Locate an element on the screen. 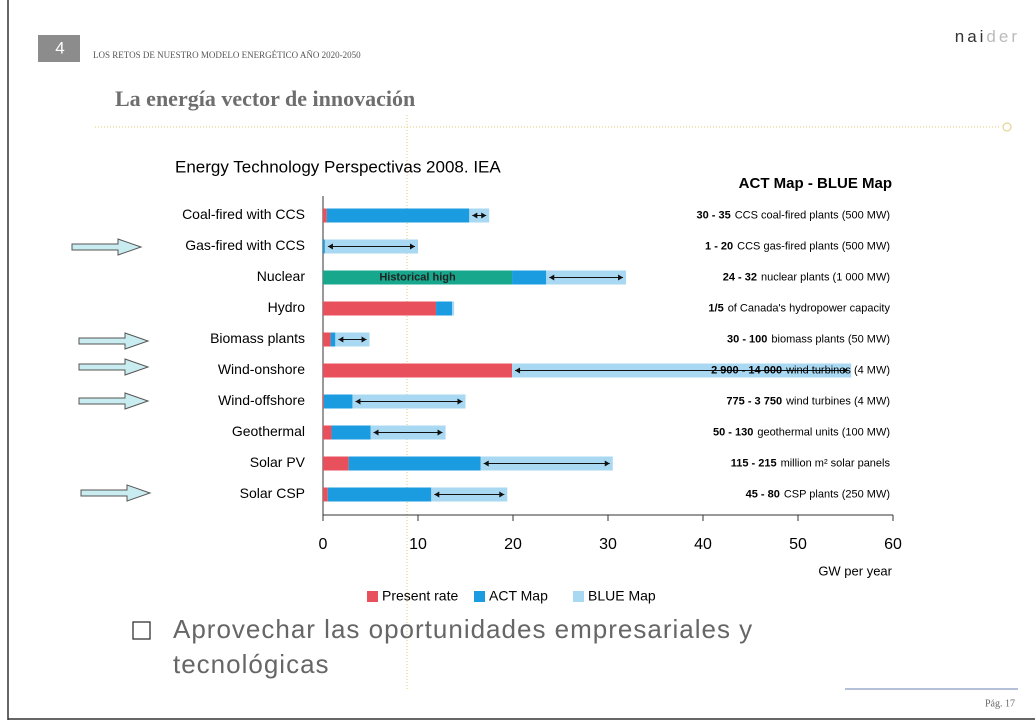 Image resolution: width=1035 pixels, height=720 pixels. slide-number-box is located at coordinates (59, 48).